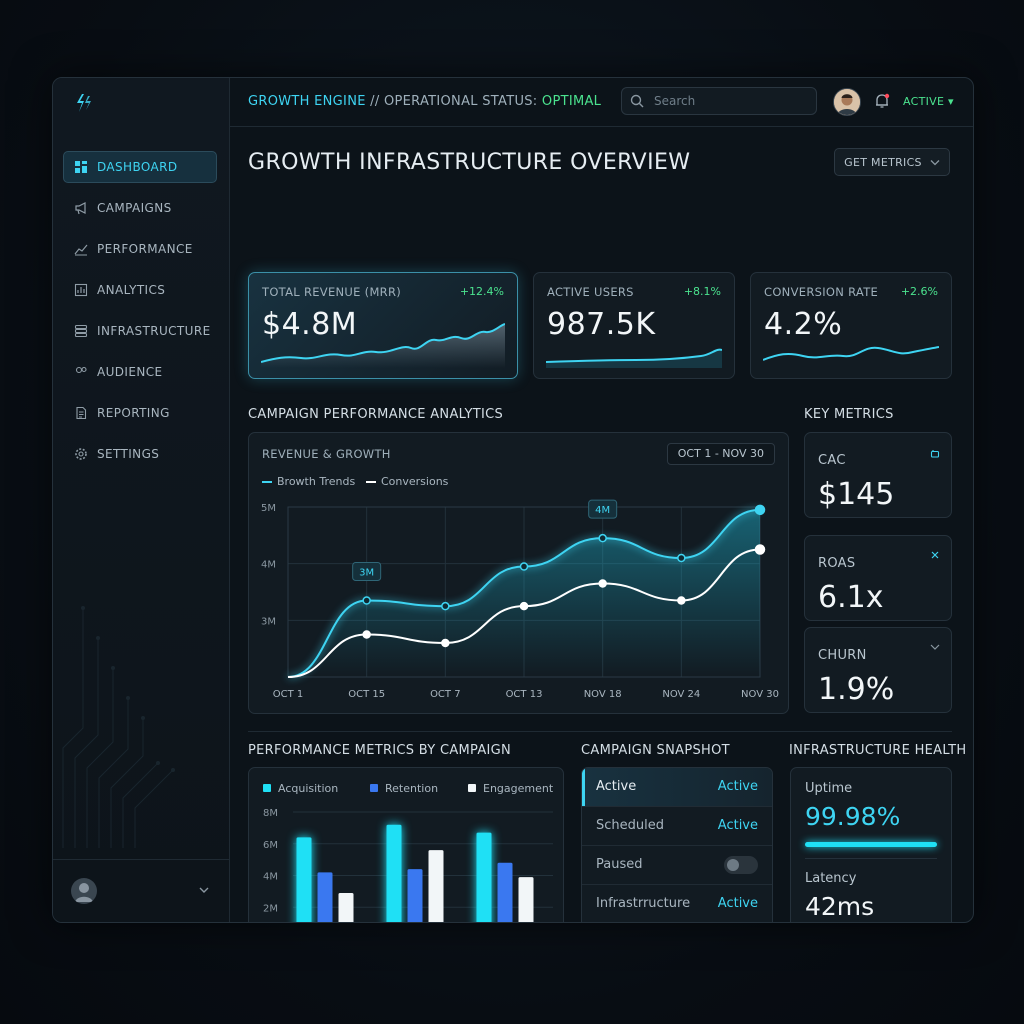  I want to click on key-metric-card-churn: CHURN 1.9%, so click(878, 670).